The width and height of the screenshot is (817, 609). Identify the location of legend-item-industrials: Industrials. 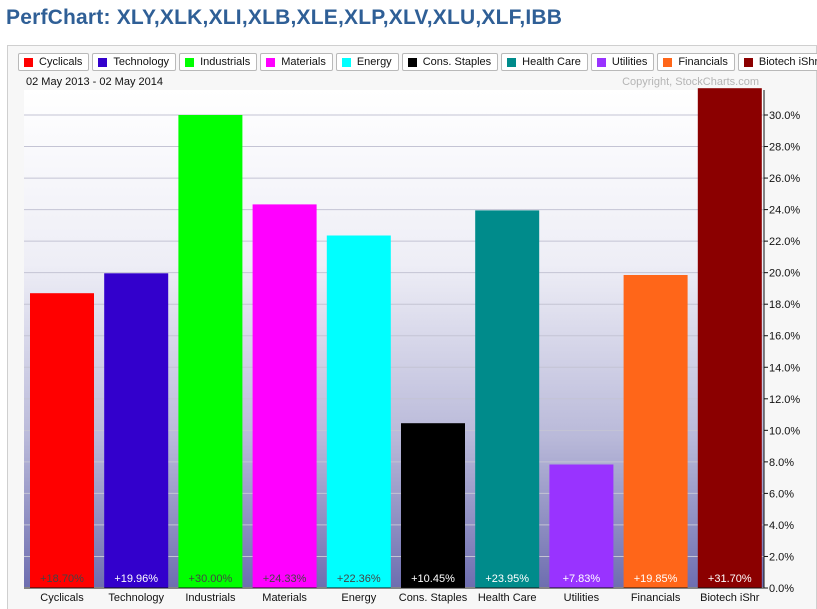
(218, 62).